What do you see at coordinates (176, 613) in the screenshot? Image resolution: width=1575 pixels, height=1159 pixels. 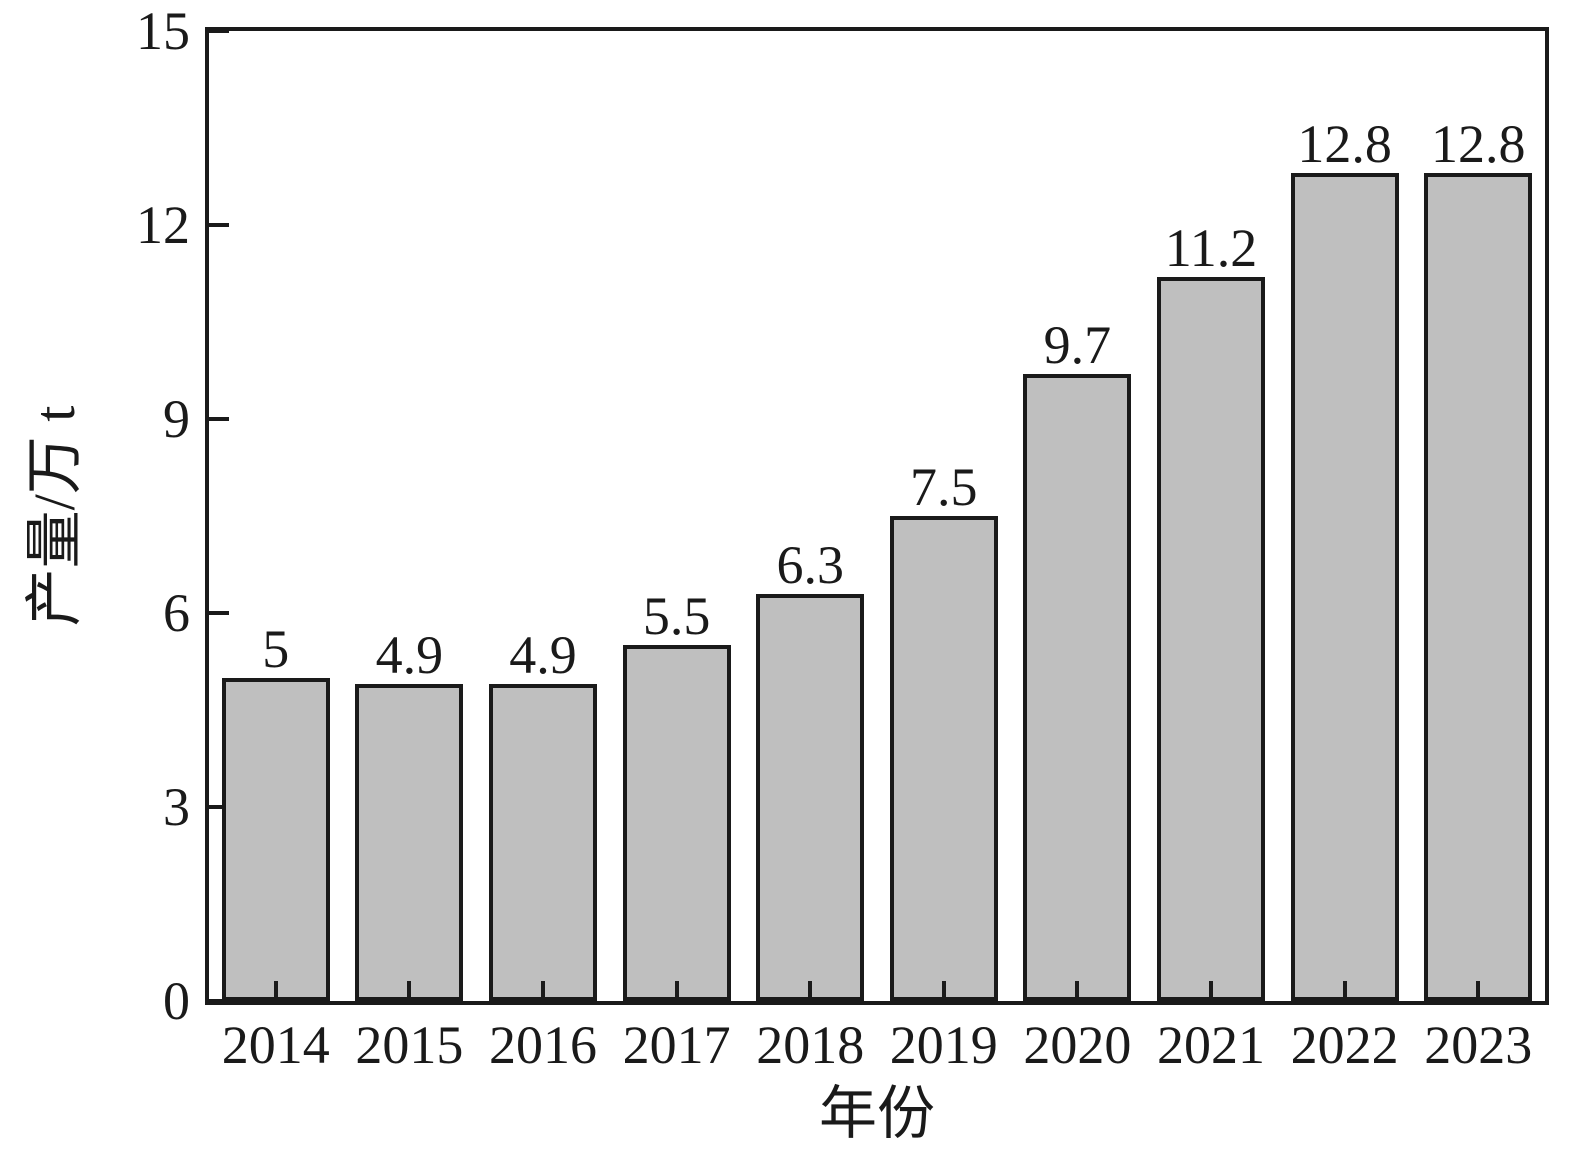 I see `y-tick-label: 6` at bounding box center [176, 613].